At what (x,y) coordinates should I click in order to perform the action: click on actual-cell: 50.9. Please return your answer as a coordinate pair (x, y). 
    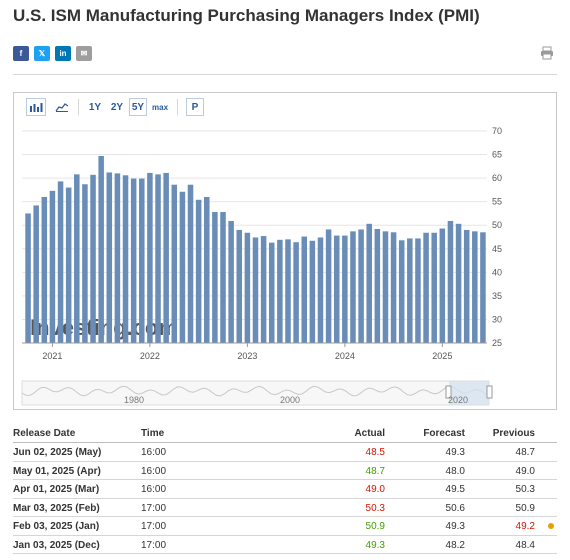
    Looking at the image, I should click on (375, 526).